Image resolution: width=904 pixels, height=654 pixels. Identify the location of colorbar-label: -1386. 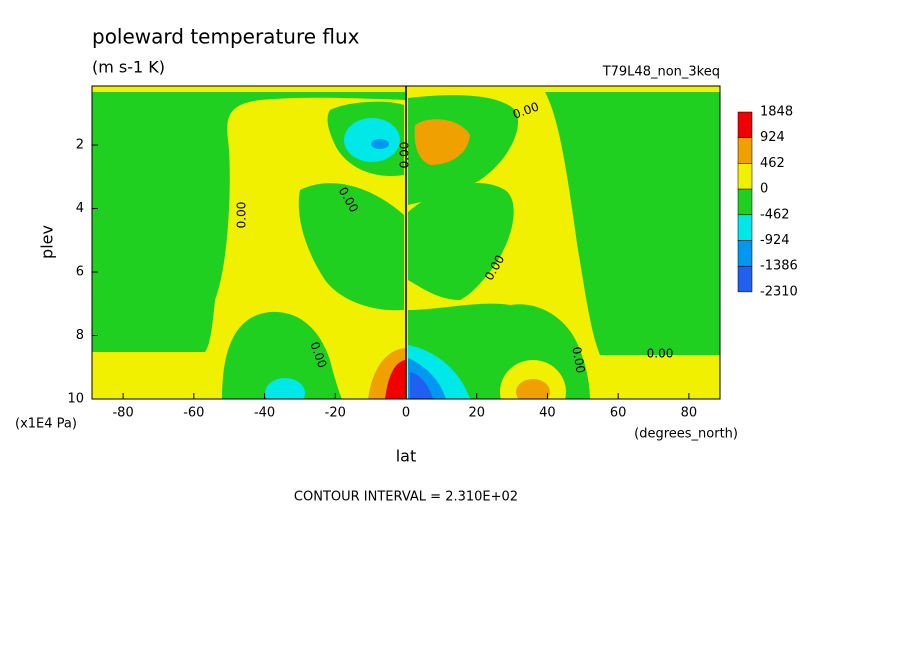
(779, 266).